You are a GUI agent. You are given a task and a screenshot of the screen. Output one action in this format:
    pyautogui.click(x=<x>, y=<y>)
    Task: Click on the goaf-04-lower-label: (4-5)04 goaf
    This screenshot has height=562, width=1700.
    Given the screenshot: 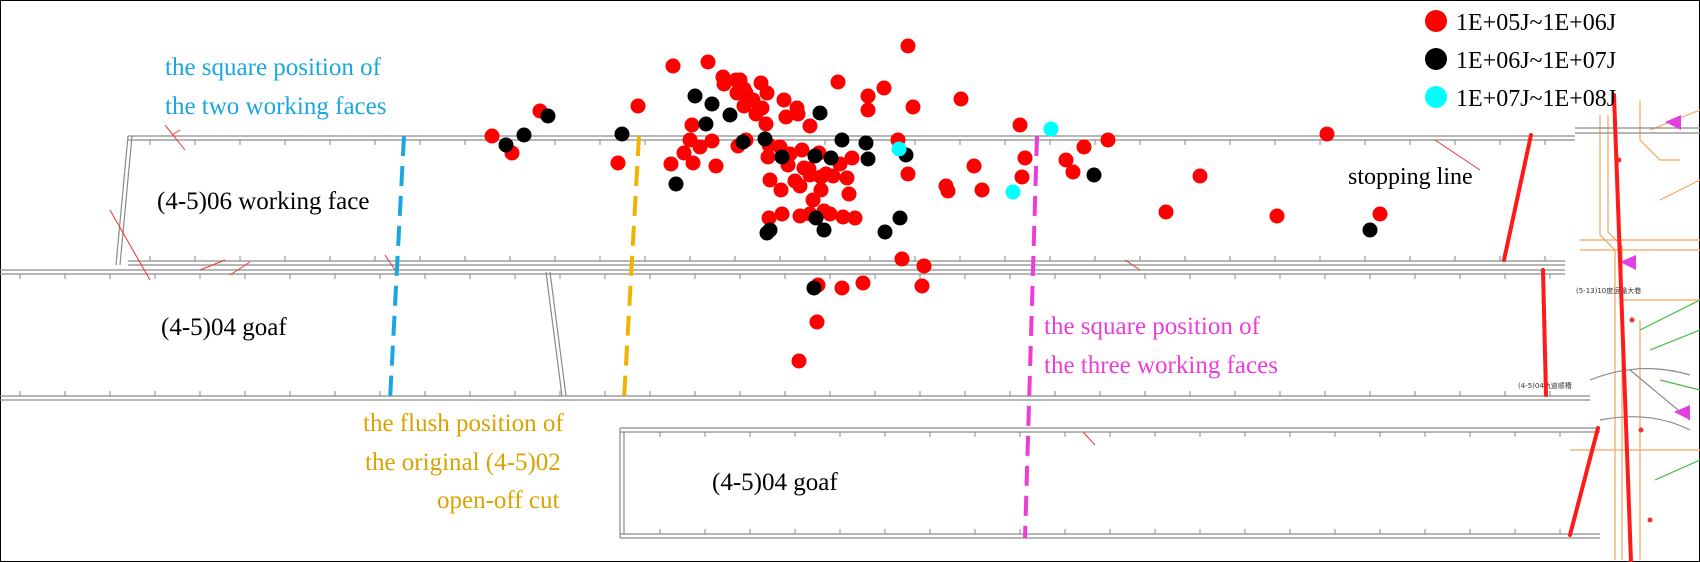 What is the action you would take?
    pyautogui.click(x=775, y=482)
    